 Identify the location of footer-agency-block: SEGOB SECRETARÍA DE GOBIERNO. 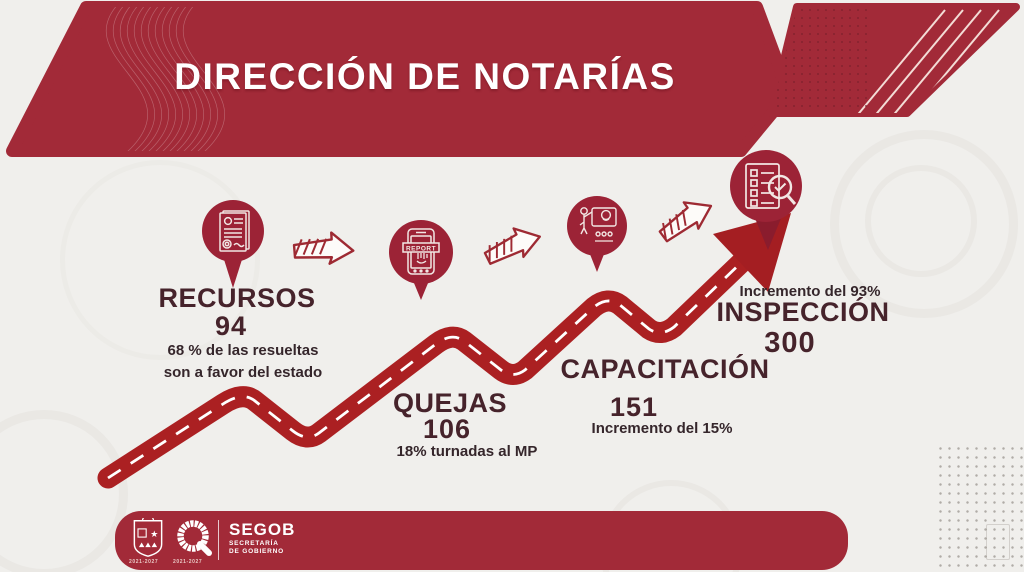
(262, 538).